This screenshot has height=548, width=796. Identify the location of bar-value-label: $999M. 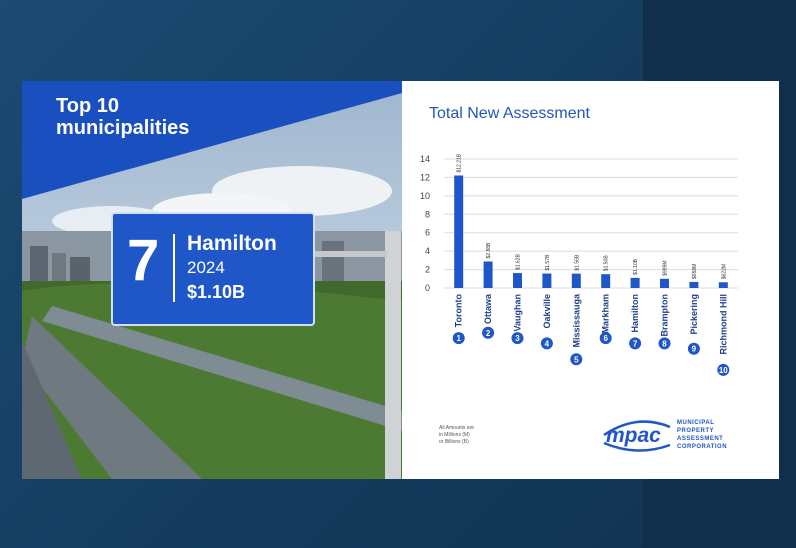
(666, 267).